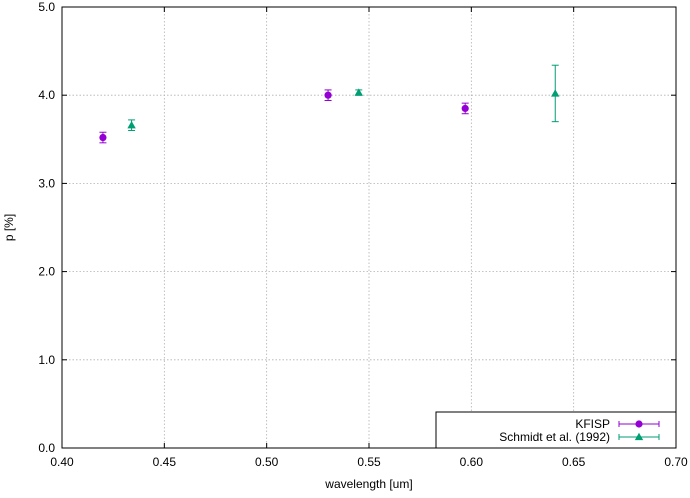 This screenshot has width=690, height=498. Describe the element at coordinates (165, 462) in the screenshot. I see `x-tick-label: 0.45` at that location.